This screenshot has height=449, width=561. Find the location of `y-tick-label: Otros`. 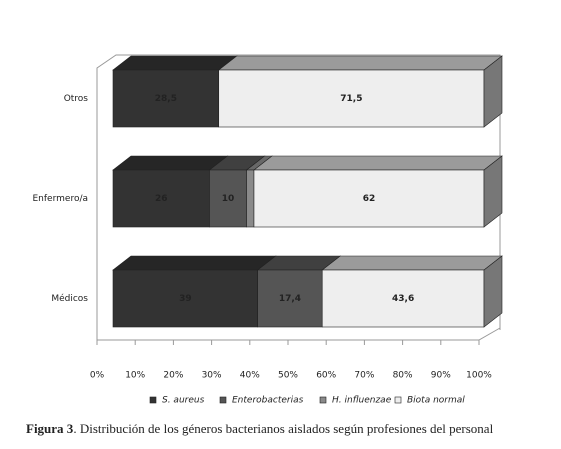

y-tick-label: Otros is located at coordinates (76, 99).